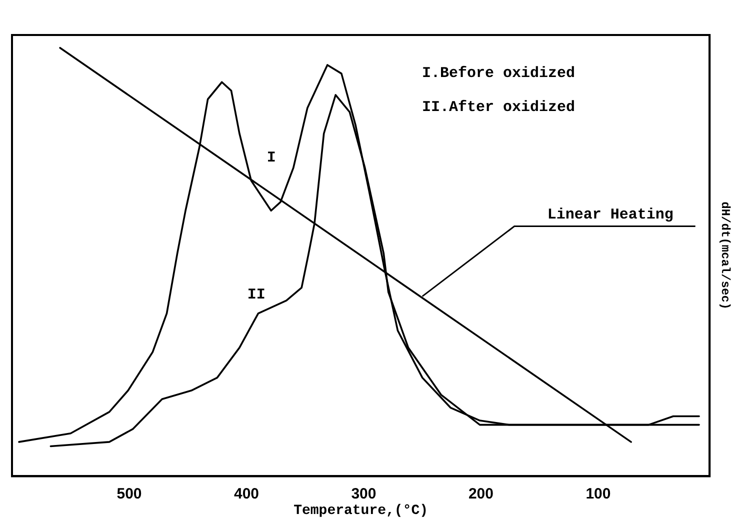 The height and width of the screenshot is (521, 748). Describe the element at coordinates (256, 295) in the screenshot. I see `series-label: II` at that location.